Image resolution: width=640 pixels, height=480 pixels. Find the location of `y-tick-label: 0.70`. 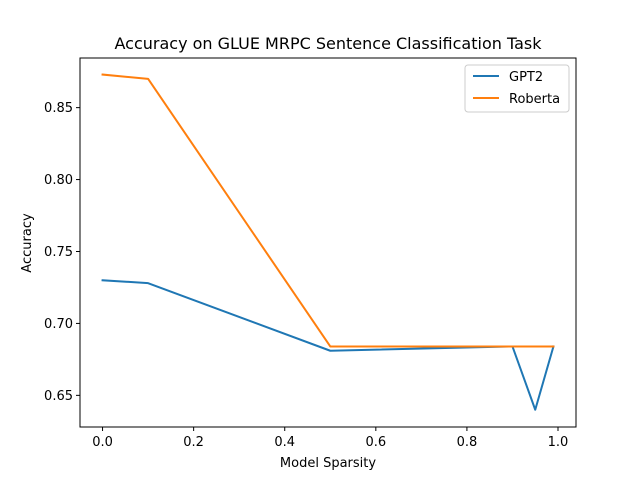

y-tick-label: 0.70 is located at coordinates (58, 324).